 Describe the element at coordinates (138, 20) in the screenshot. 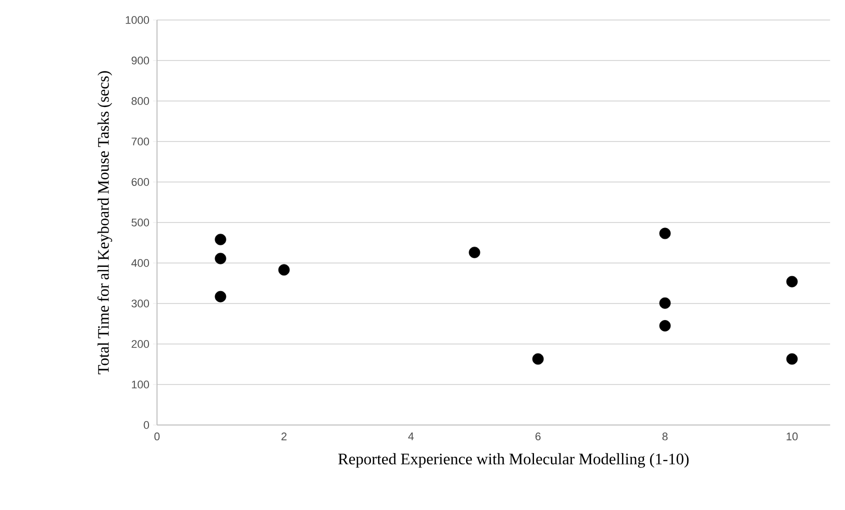

I see `y-tick-label: 1000` at that location.